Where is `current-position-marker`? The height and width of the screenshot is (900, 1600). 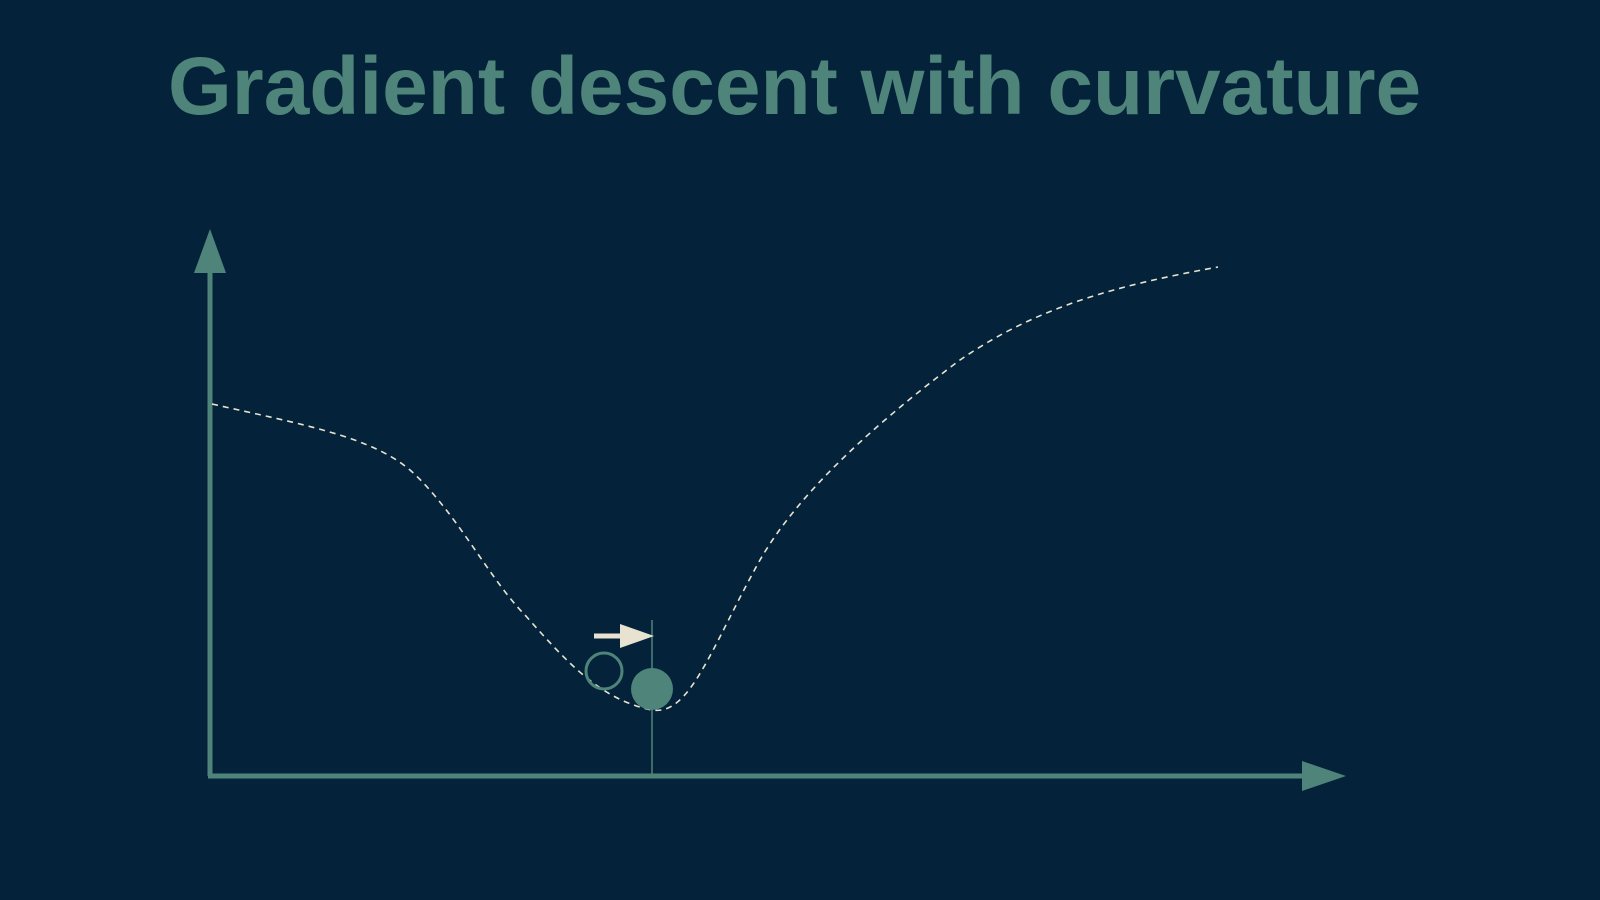 current-position-marker is located at coordinates (652, 689).